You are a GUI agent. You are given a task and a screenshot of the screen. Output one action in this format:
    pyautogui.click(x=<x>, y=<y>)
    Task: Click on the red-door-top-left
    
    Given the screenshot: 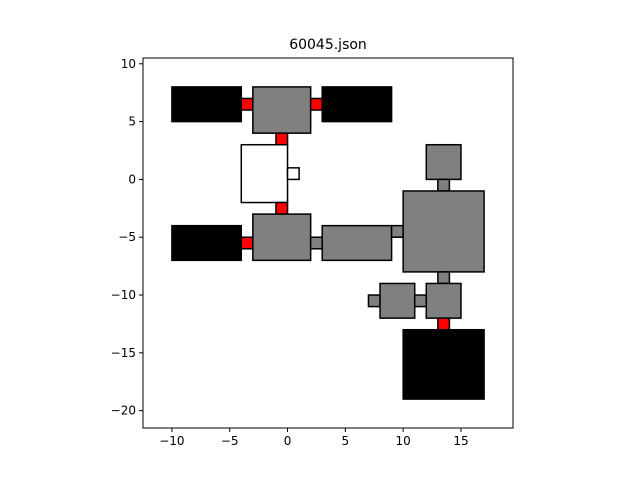 What is the action you would take?
    pyautogui.click(x=247, y=104)
    